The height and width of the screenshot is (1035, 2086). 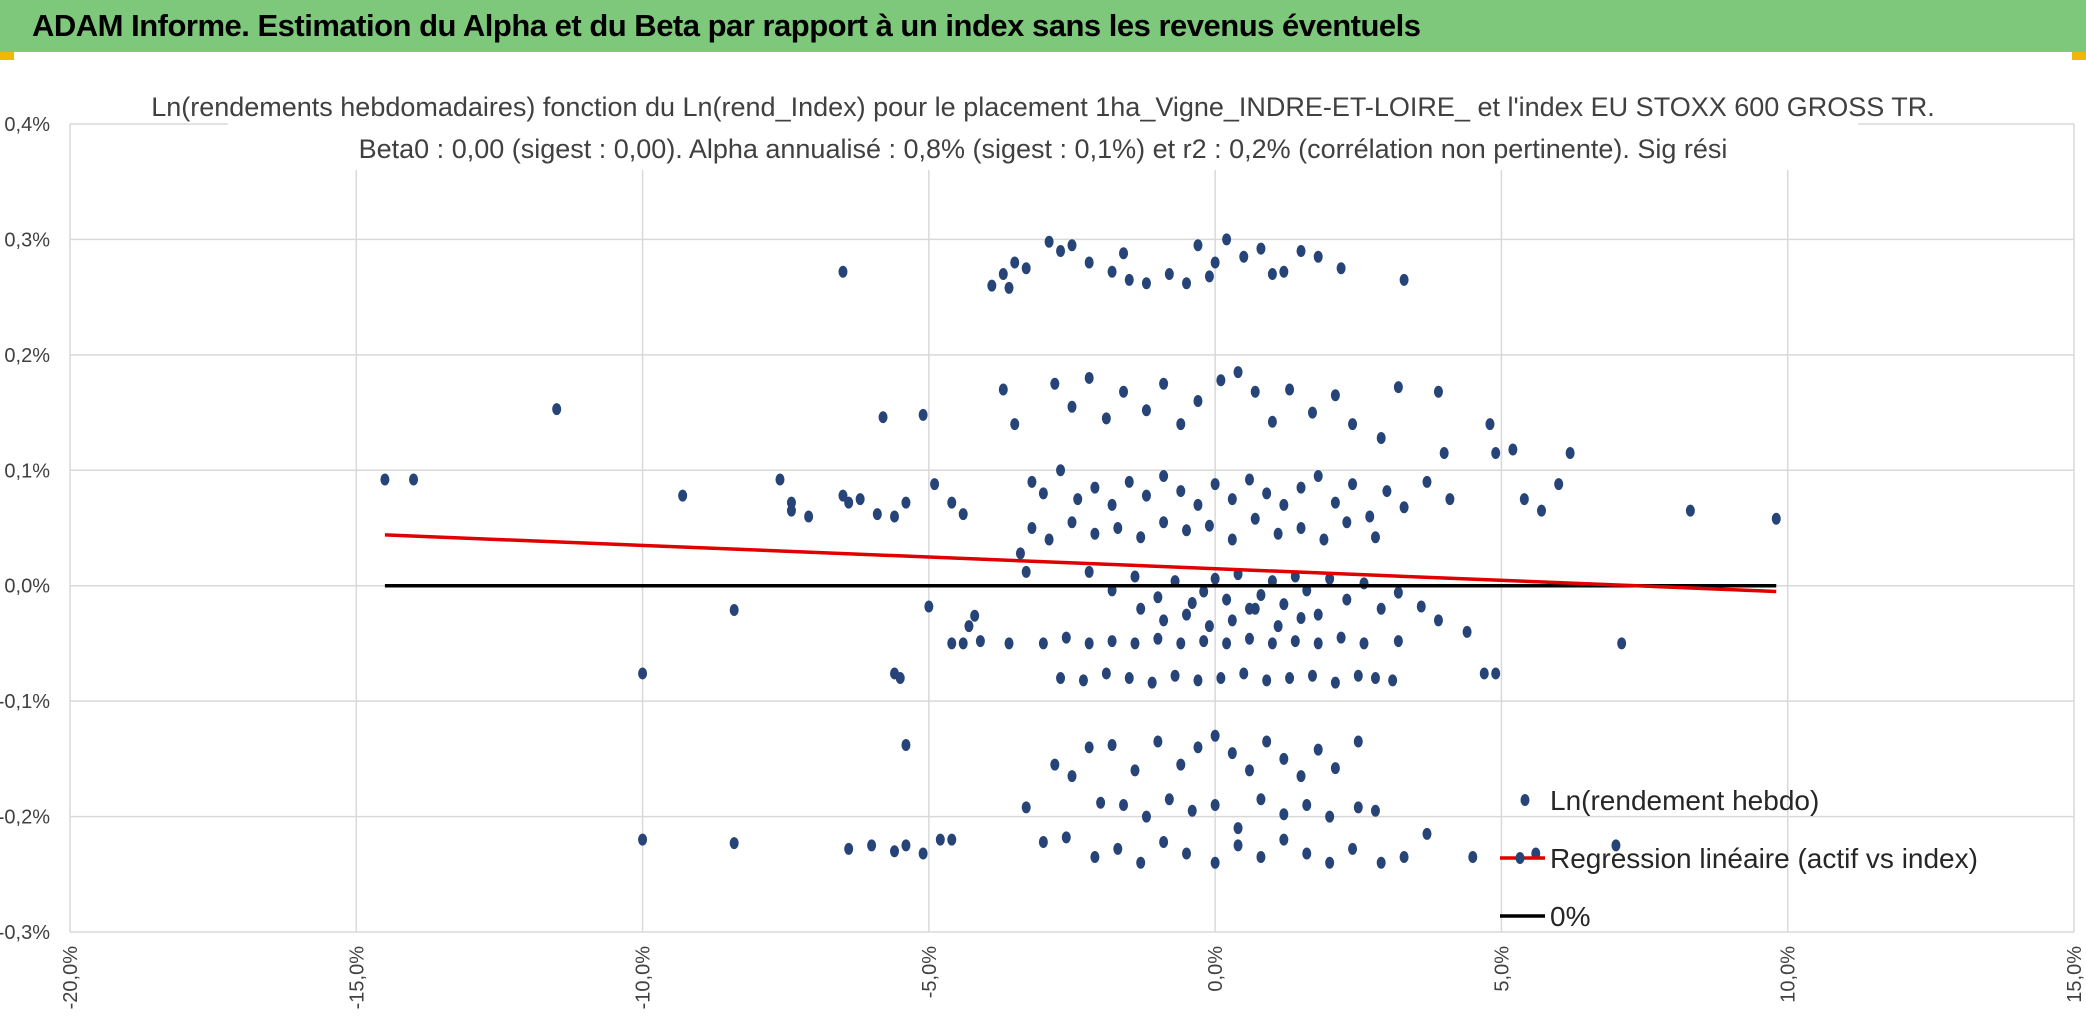 What do you see at coordinates (7, 56) in the screenshot?
I see `corner-marker-left` at bounding box center [7, 56].